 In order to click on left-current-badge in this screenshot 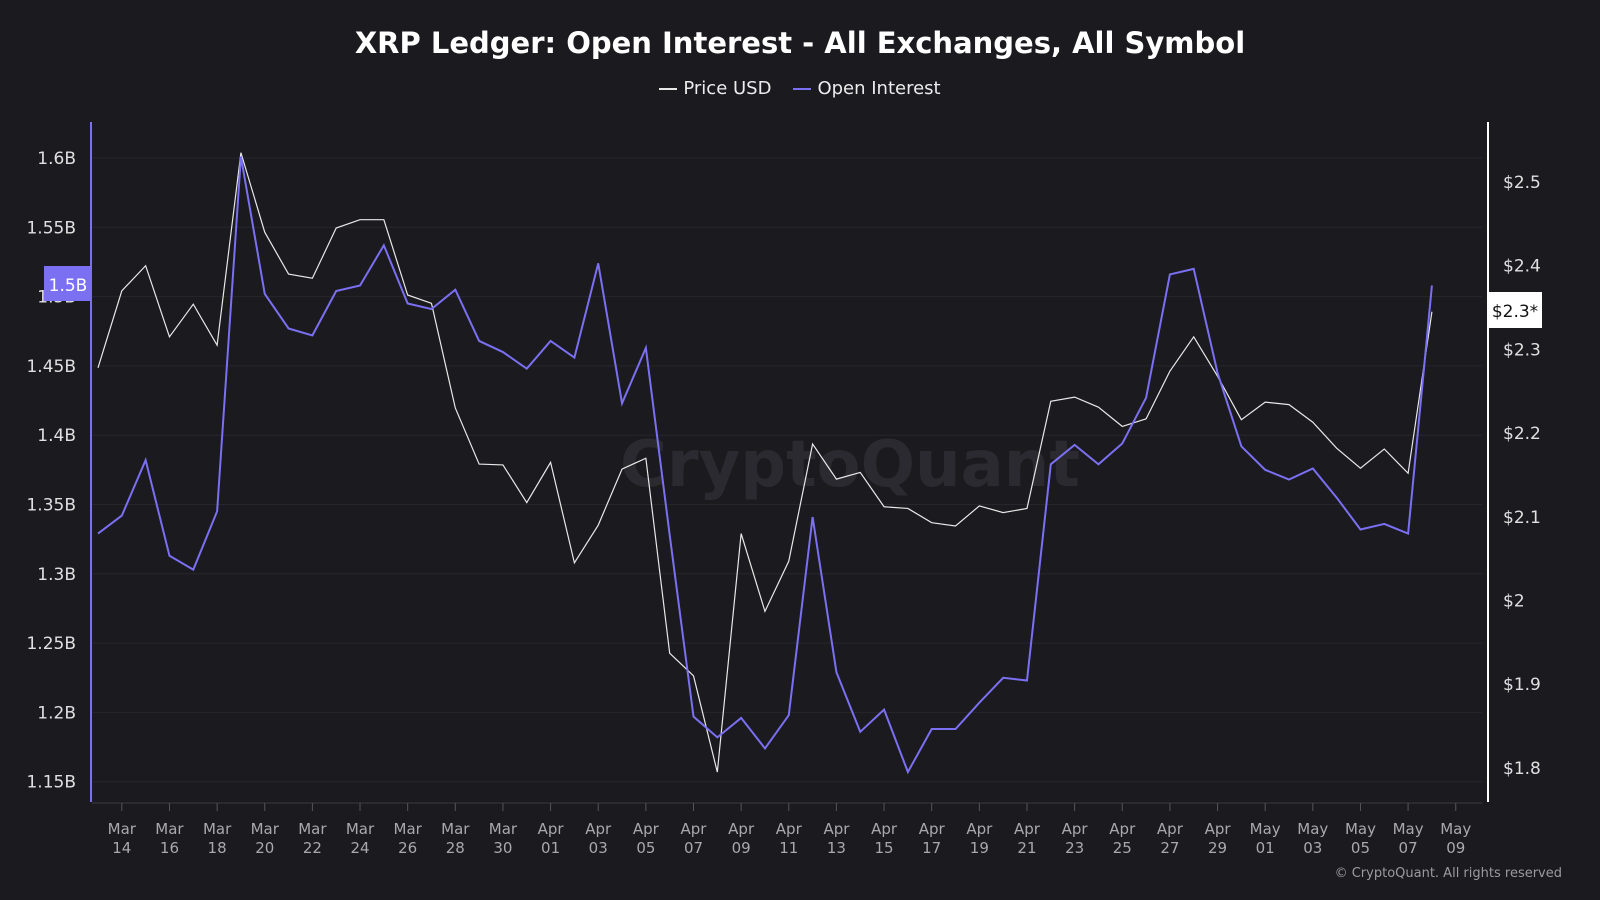, I will do `click(67, 283)`.